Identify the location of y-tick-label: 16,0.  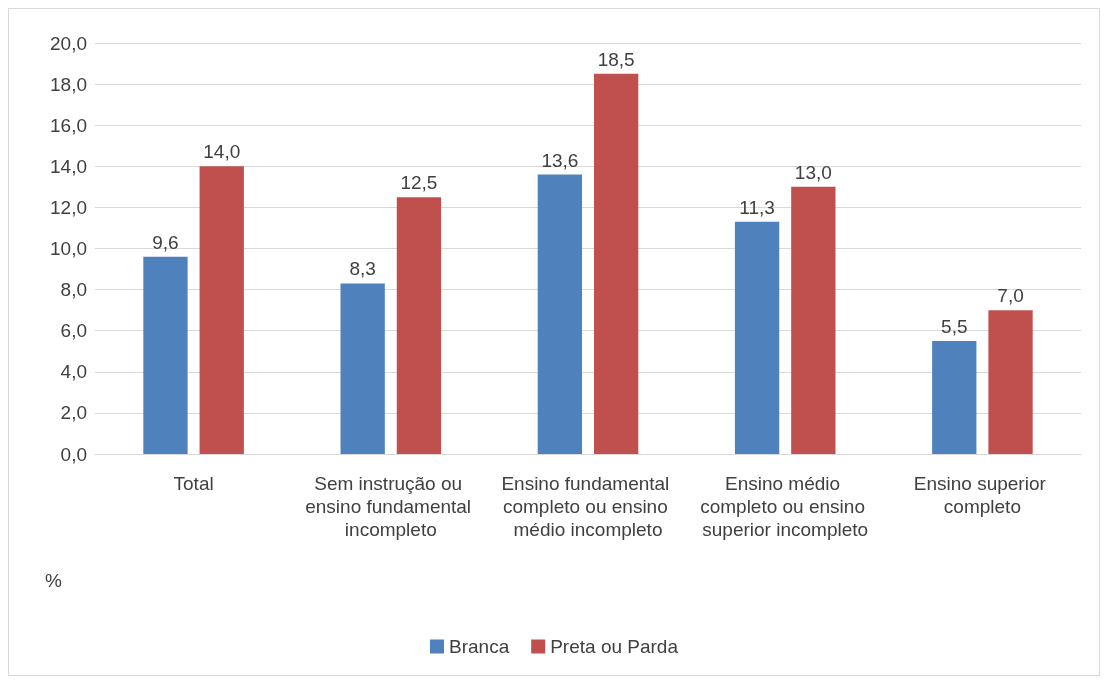
(68, 125).